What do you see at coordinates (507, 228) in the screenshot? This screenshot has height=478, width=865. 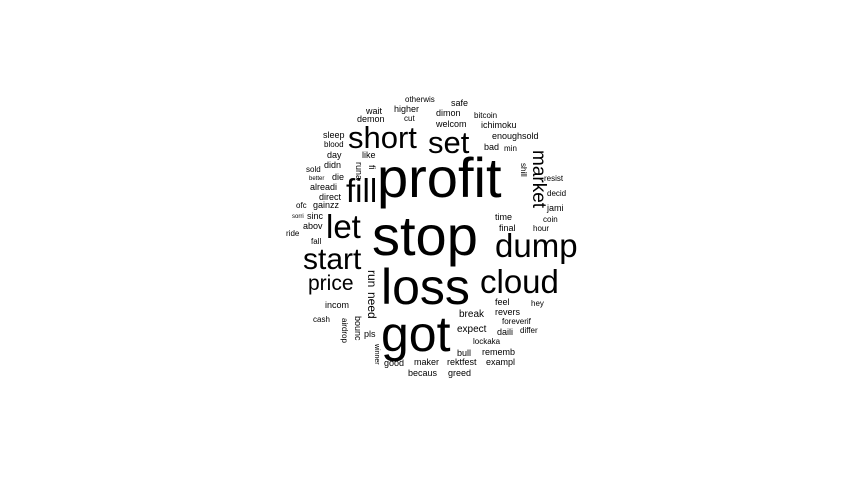 I see `word-final: final` at bounding box center [507, 228].